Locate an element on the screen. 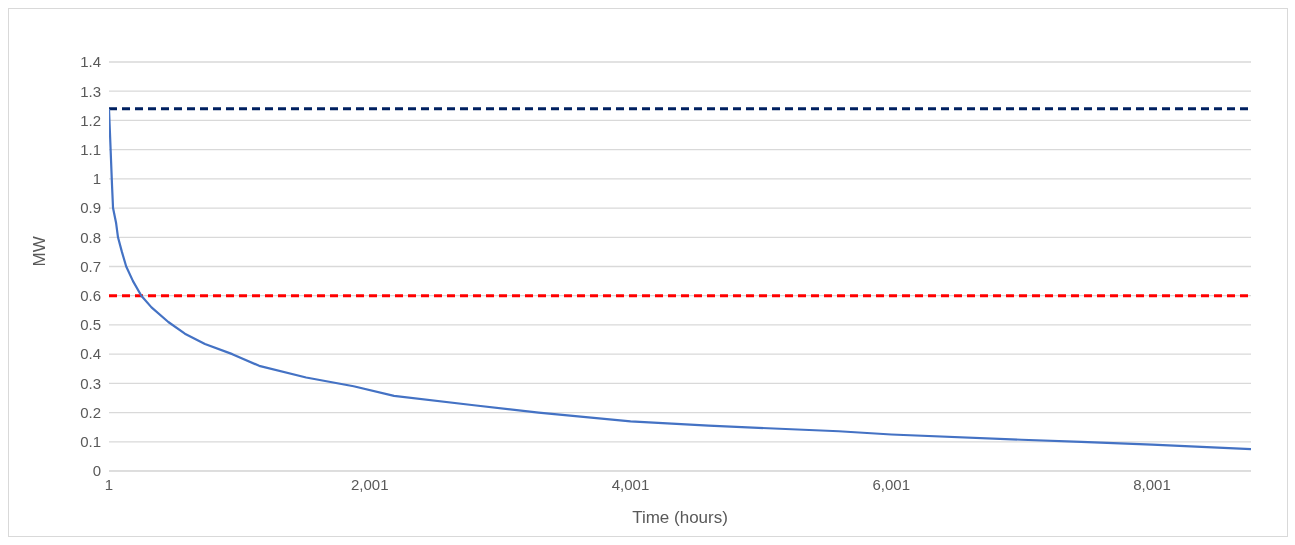 The width and height of the screenshot is (1295, 545). y-tick-label: 0.2 is located at coordinates (90, 412).